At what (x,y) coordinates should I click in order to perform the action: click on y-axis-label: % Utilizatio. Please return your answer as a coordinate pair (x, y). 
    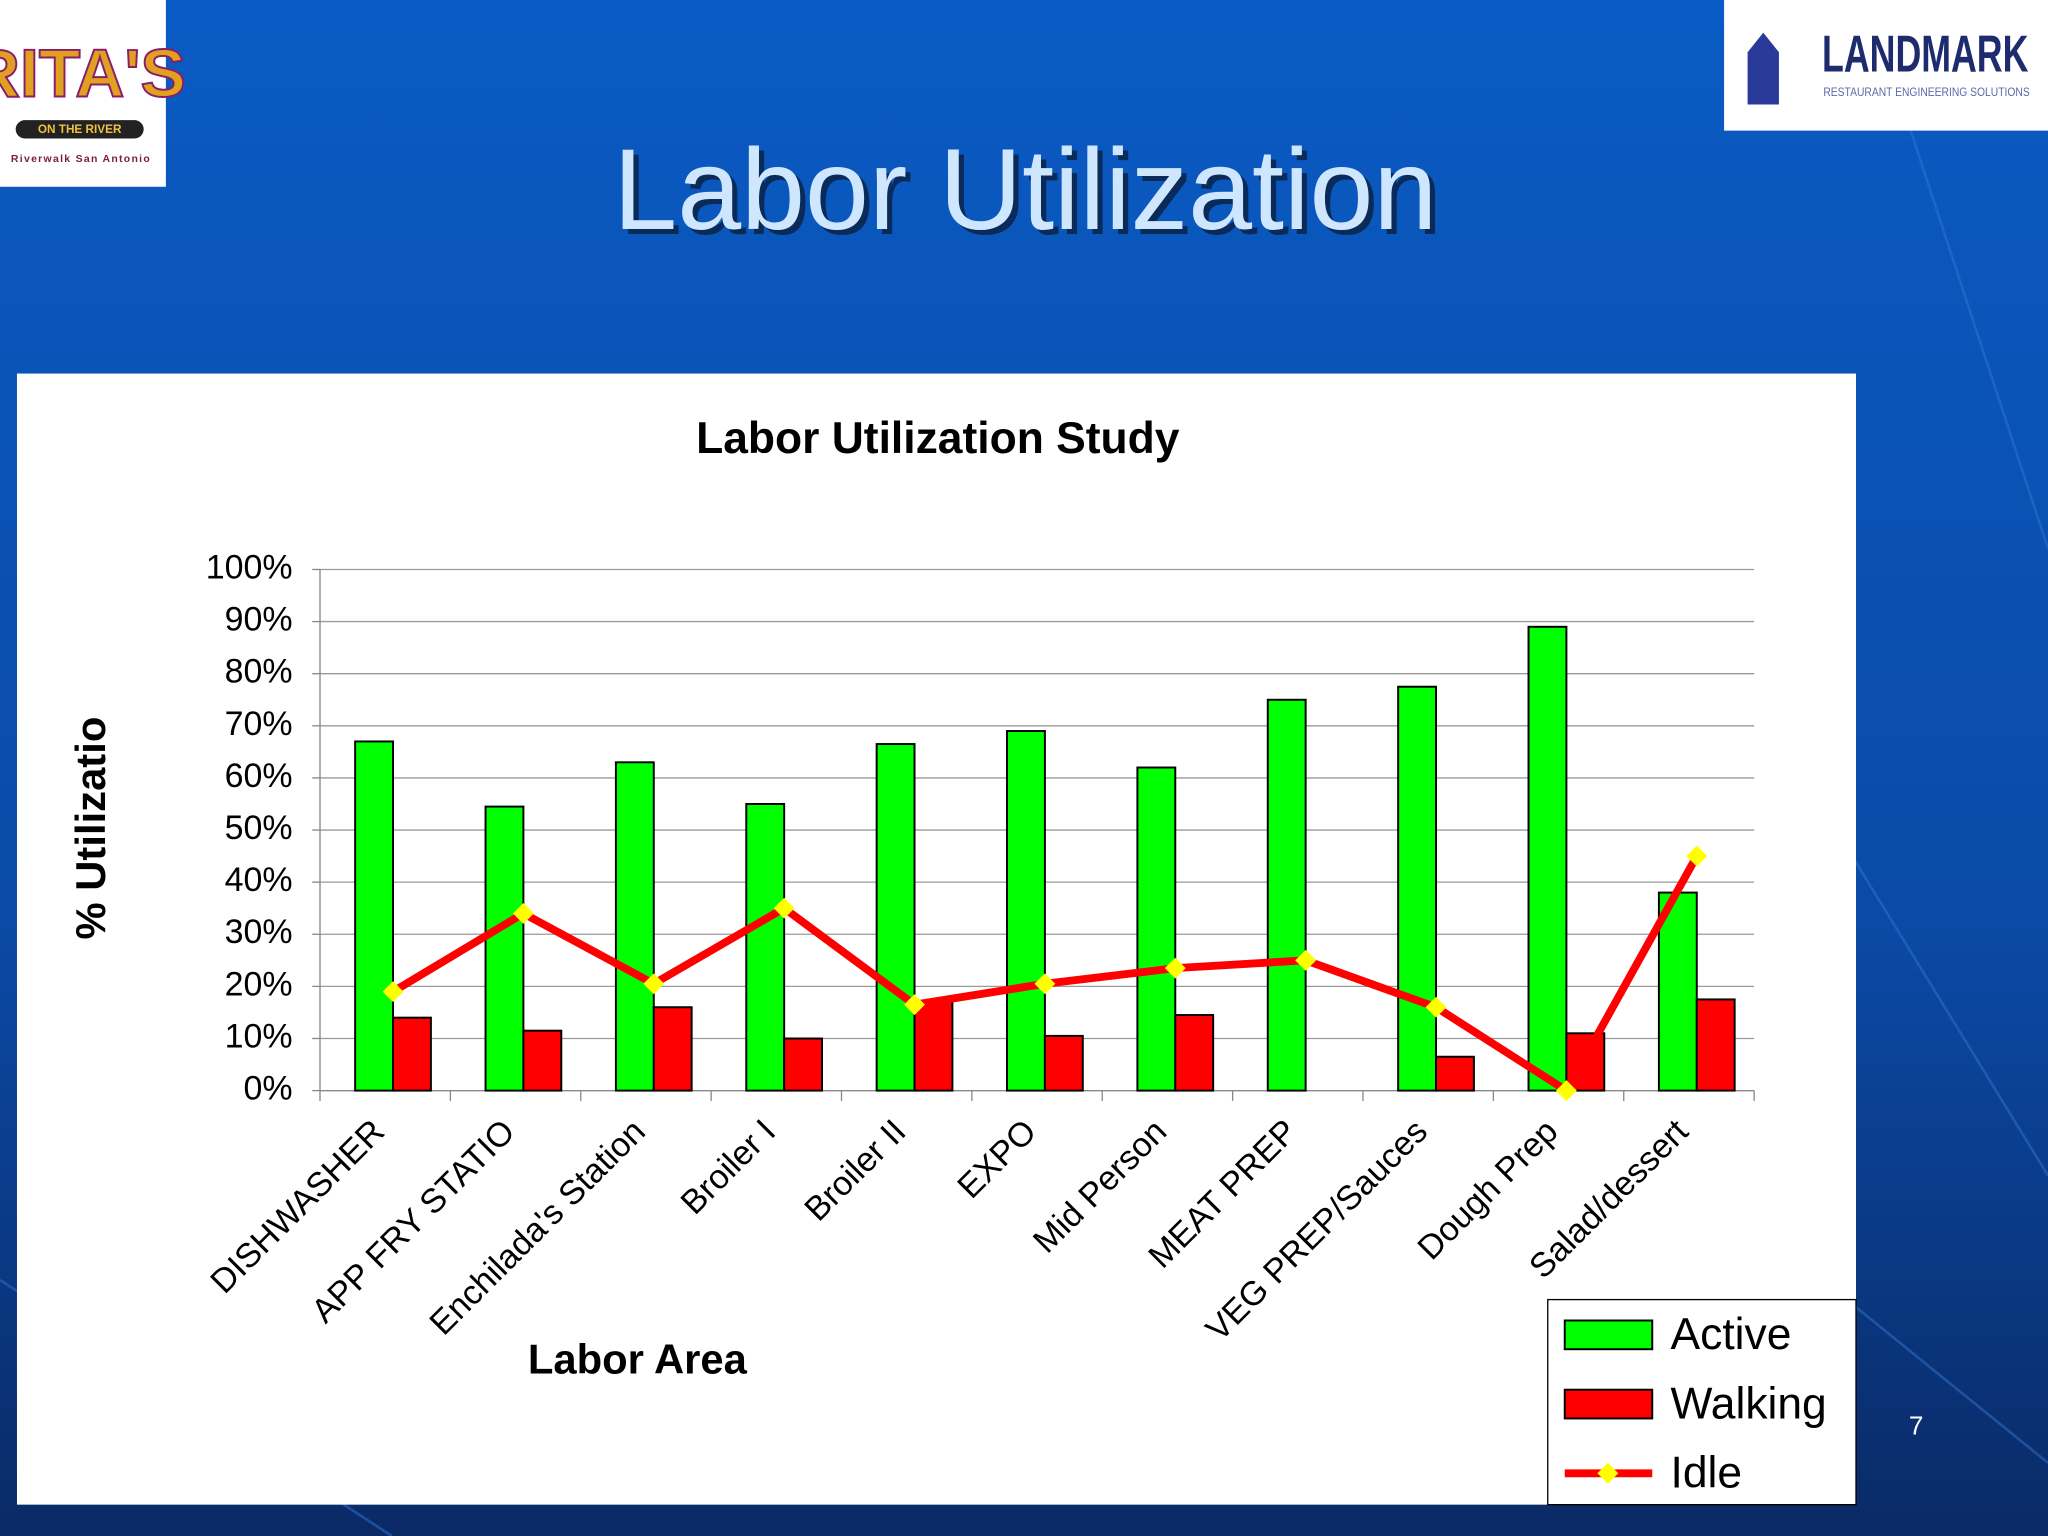
    Looking at the image, I should click on (90, 828).